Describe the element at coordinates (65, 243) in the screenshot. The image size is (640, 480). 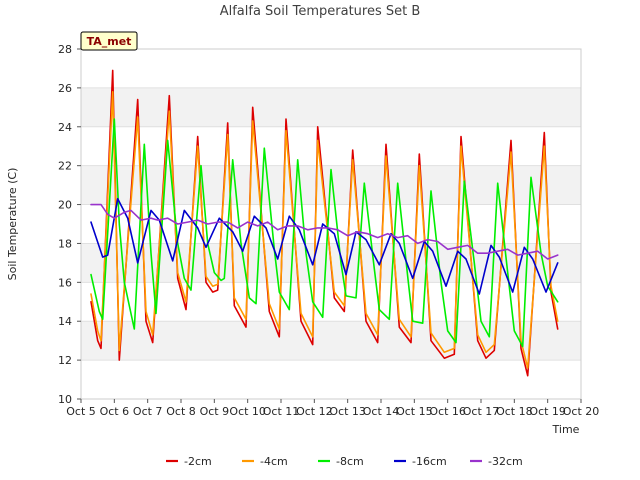
I see `y-tick-label: 18` at that location.